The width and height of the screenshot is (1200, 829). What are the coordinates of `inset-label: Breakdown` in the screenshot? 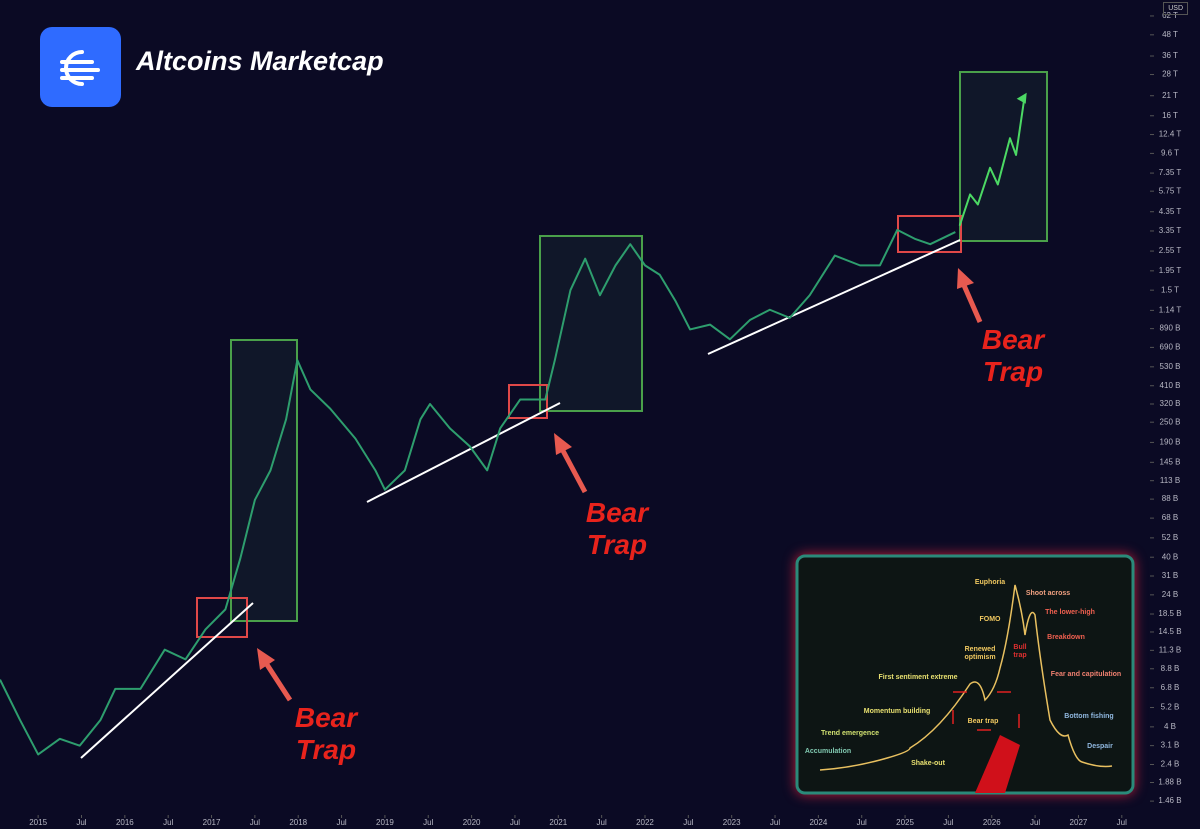 It's located at (1066, 637).